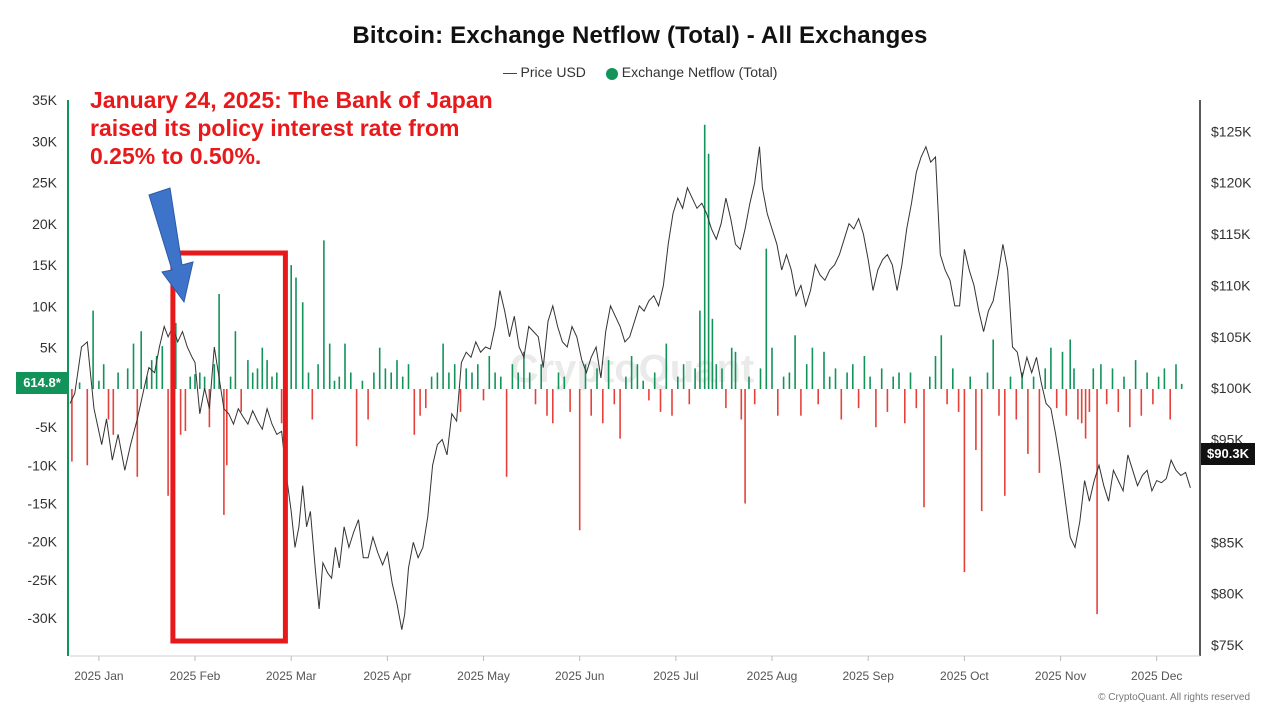  What do you see at coordinates (49, 348) in the screenshot?
I see `y-left-tick-label: 5K` at bounding box center [49, 348].